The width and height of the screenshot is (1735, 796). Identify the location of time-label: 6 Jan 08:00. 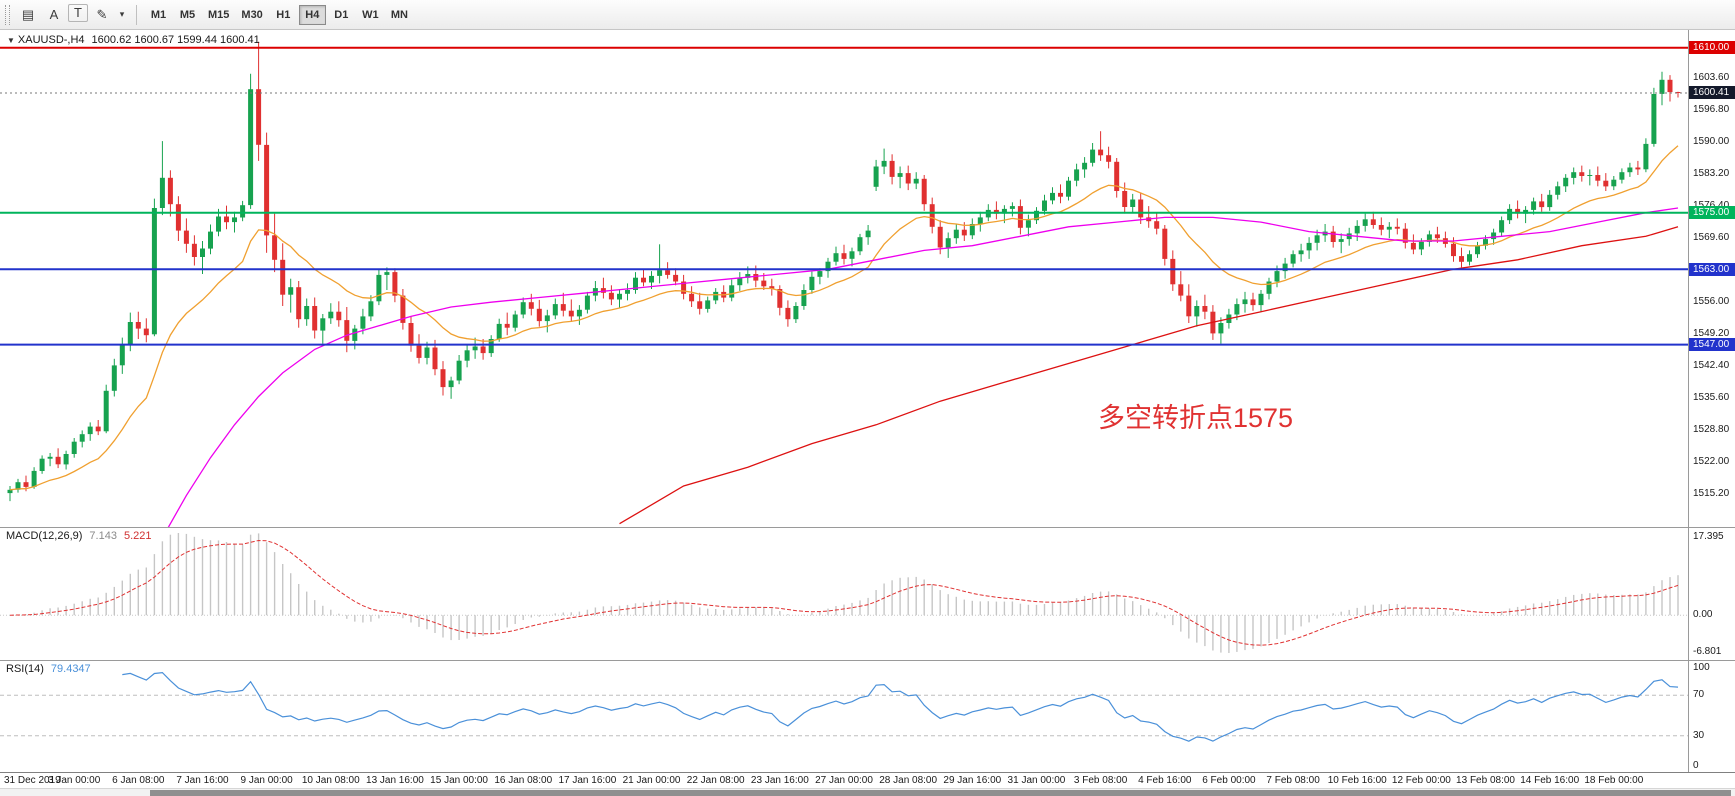
(138, 780).